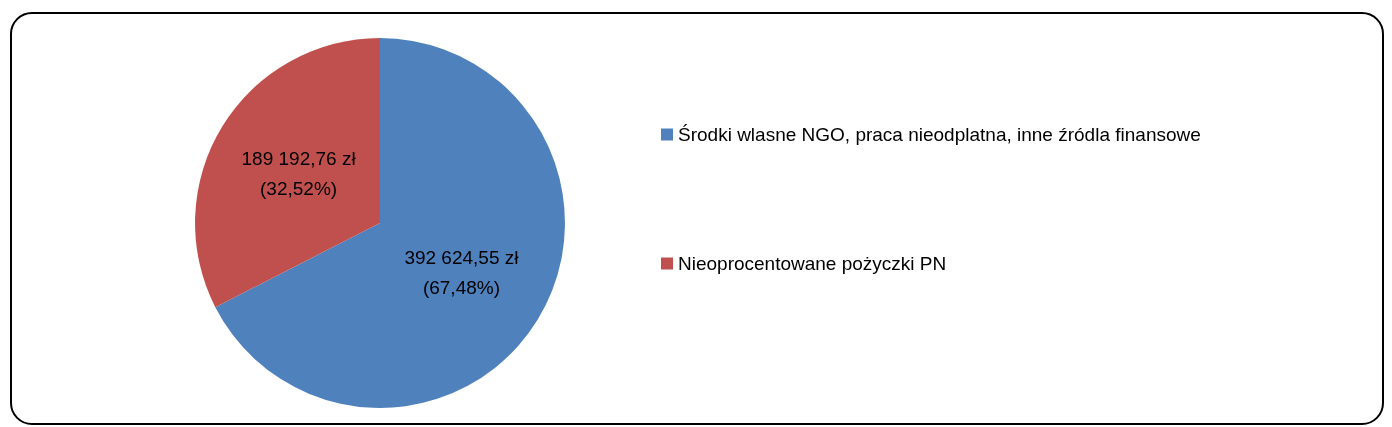 This screenshot has height=427, width=1392. I want to click on legend-label: Nieoprocentowane pożyczki PN, so click(812, 263).